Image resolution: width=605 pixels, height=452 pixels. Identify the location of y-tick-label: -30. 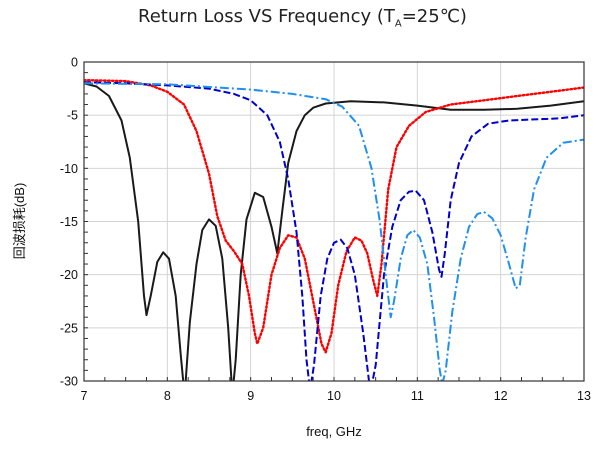
(69, 382).